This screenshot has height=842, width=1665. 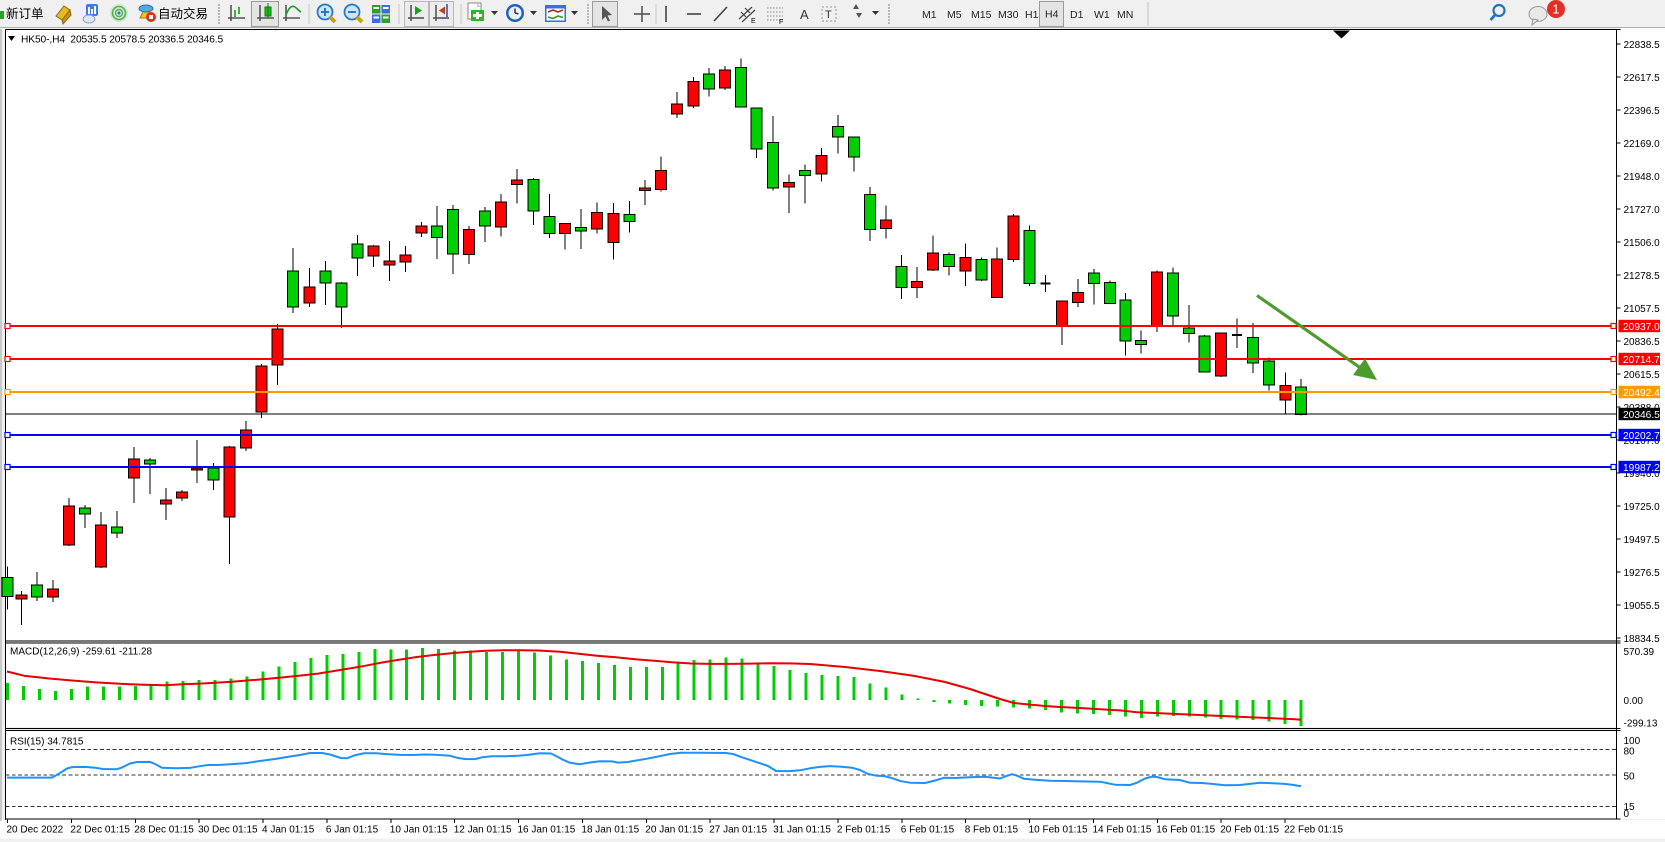 What do you see at coordinates (610, 829) in the screenshot?
I see `svg-text: 18 Jan 01:15` at bounding box center [610, 829].